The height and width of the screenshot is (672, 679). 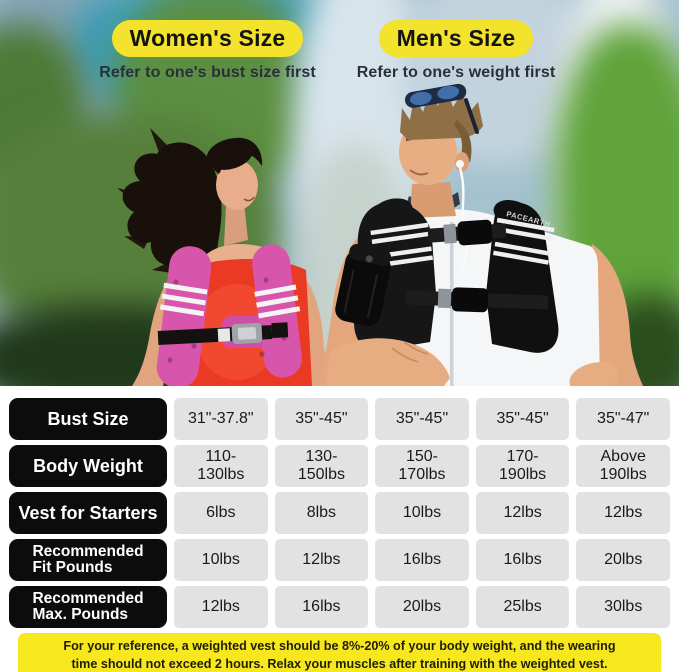 What do you see at coordinates (88, 419) in the screenshot?
I see `row-label-bust-size: Bust Size` at bounding box center [88, 419].